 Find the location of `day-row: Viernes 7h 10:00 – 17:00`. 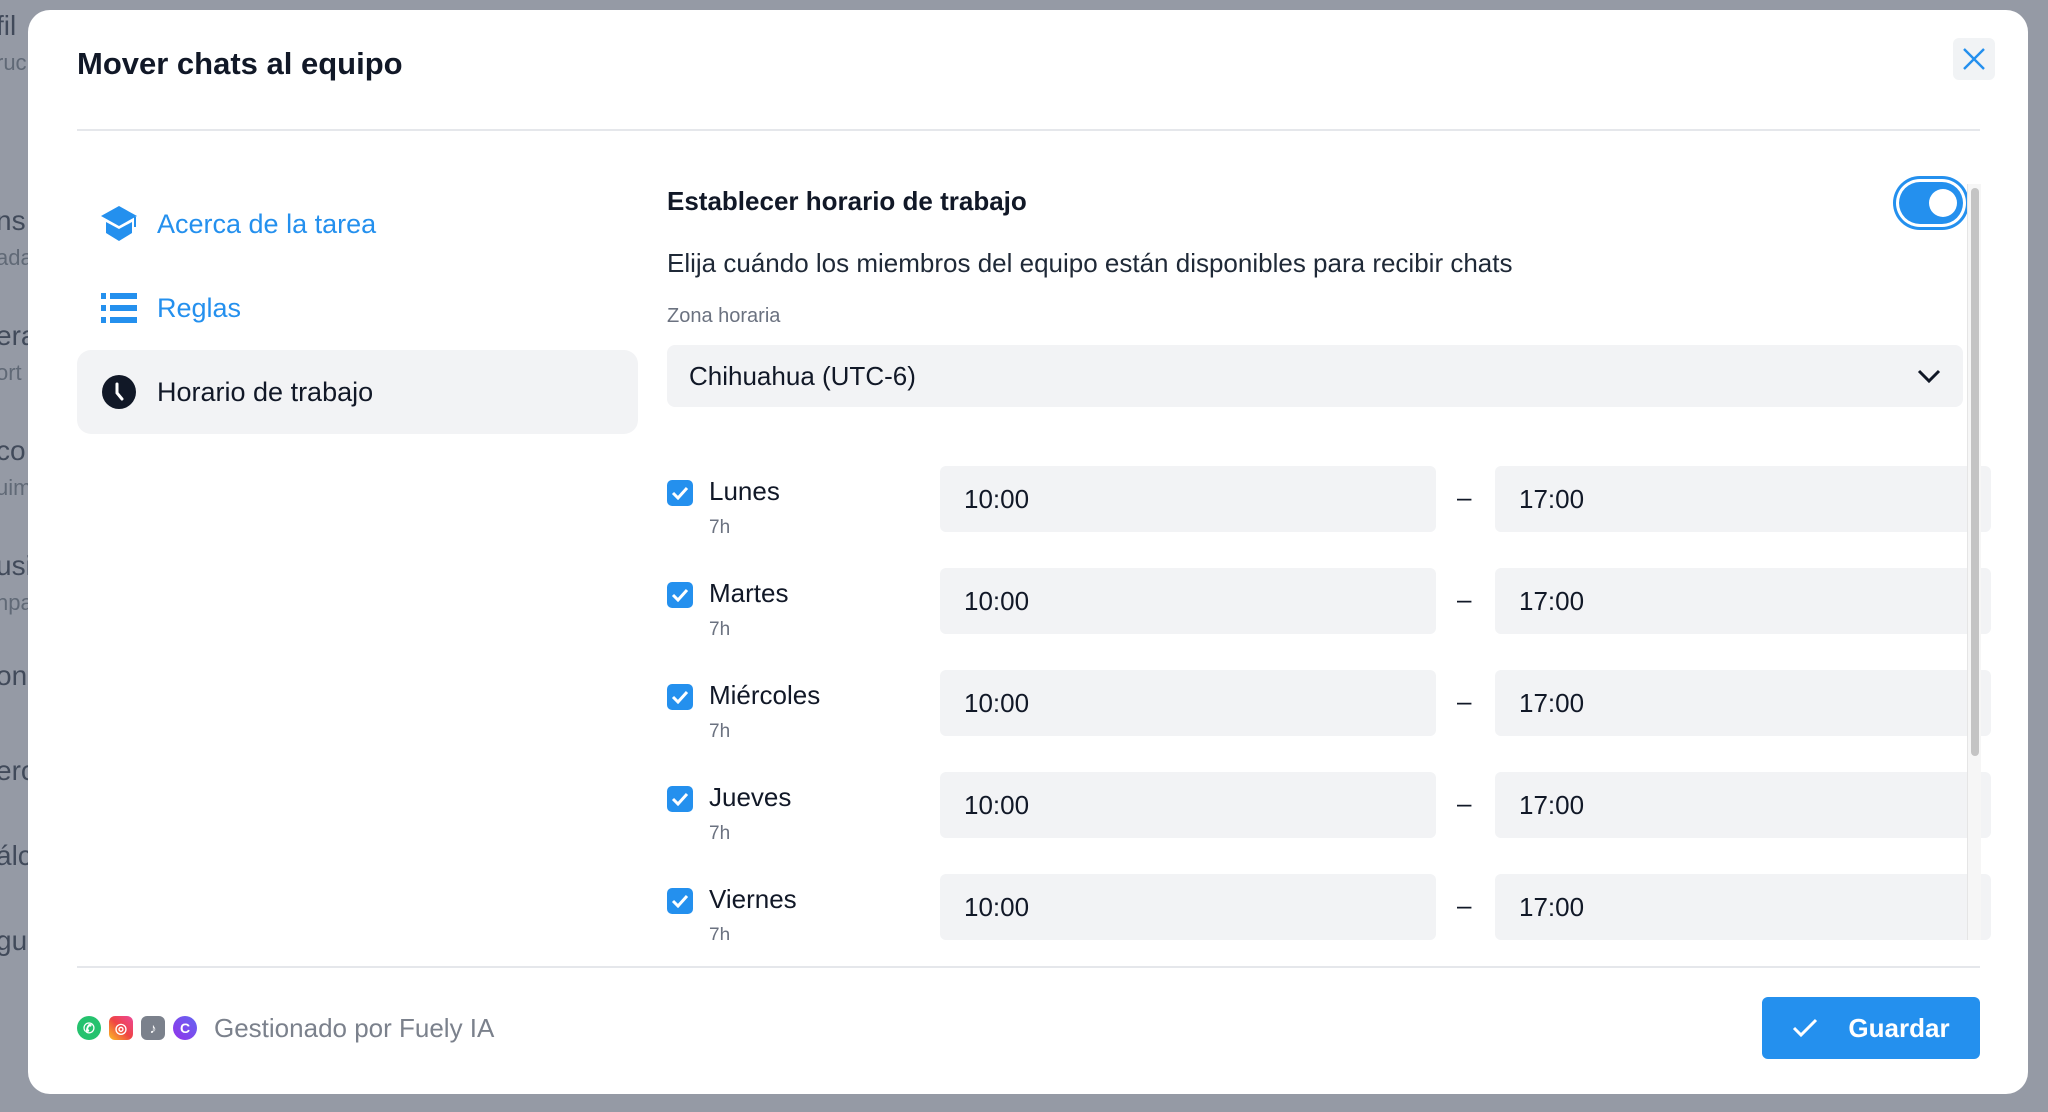

day-row: Viernes 7h 10:00 – 17:00 is located at coordinates (1329, 907).